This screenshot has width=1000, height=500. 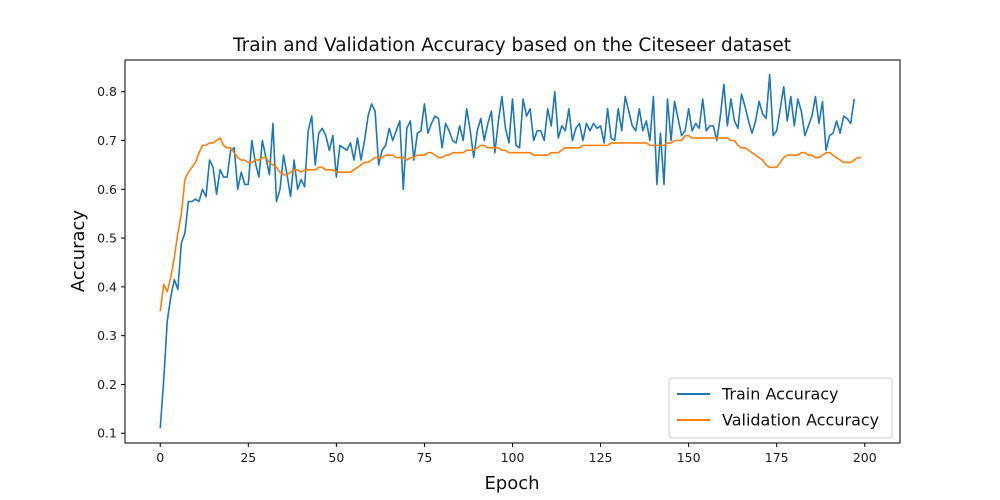 What do you see at coordinates (107, 91) in the screenshot?
I see `y-tick-label: 0.8` at bounding box center [107, 91].